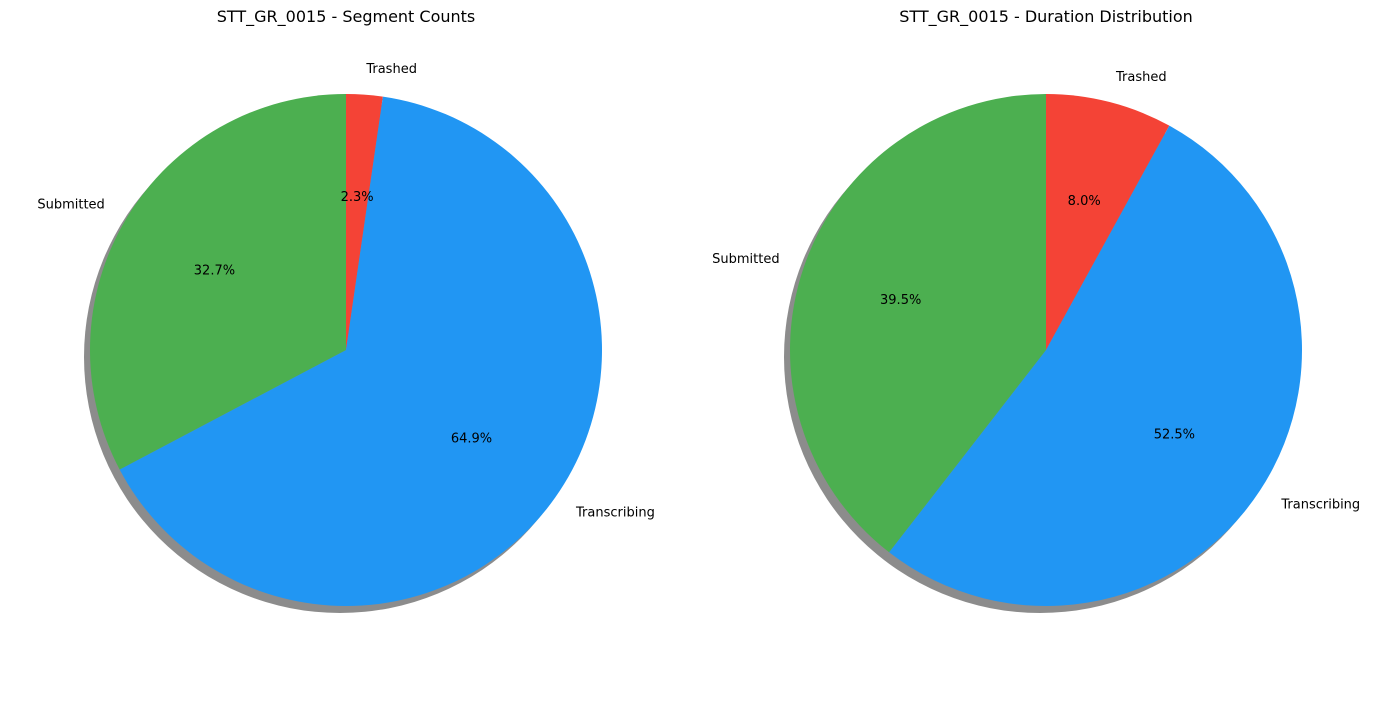 The height and width of the screenshot is (705, 1400). What do you see at coordinates (471, 439) in the screenshot?
I see `slice-percent-label: 64.9%` at bounding box center [471, 439].